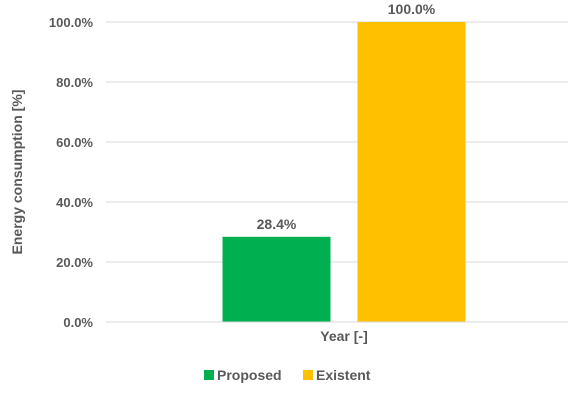  What do you see at coordinates (343, 336) in the screenshot?
I see `x-axis-category-label: Year [-]` at bounding box center [343, 336].